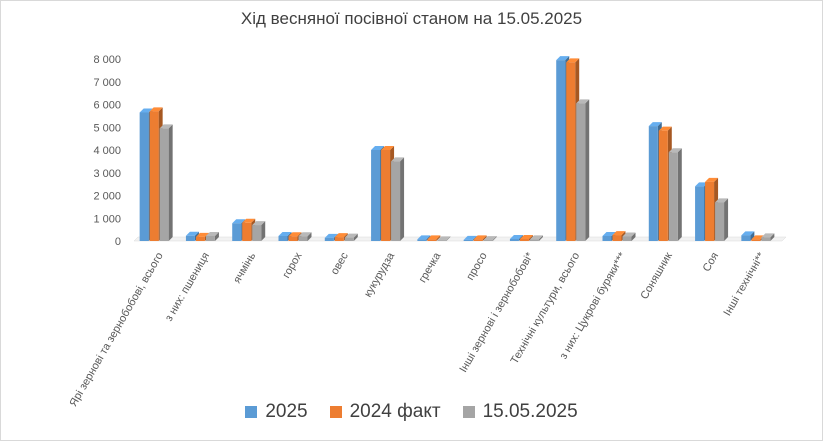 The width and height of the screenshot is (823, 441). Describe the element at coordinates (107, 83) in the screenshot. I see `y-tick-label: 7 000` at that location.